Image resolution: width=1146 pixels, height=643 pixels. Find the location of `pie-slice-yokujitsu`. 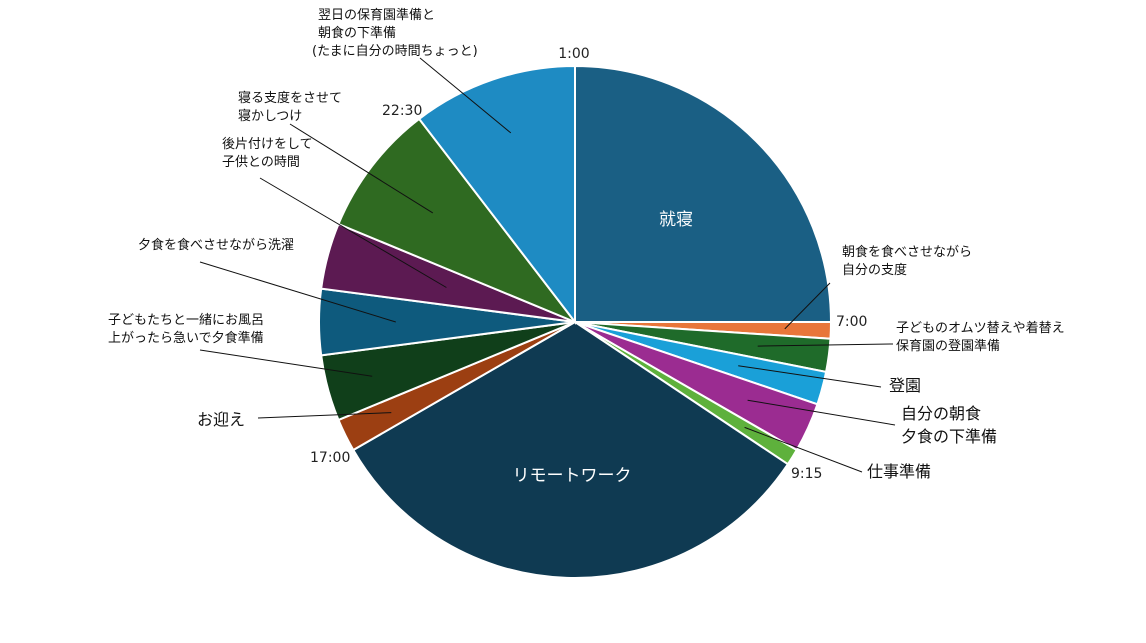

pie-slice-yokujitsu is located at coordinates (496, 194).